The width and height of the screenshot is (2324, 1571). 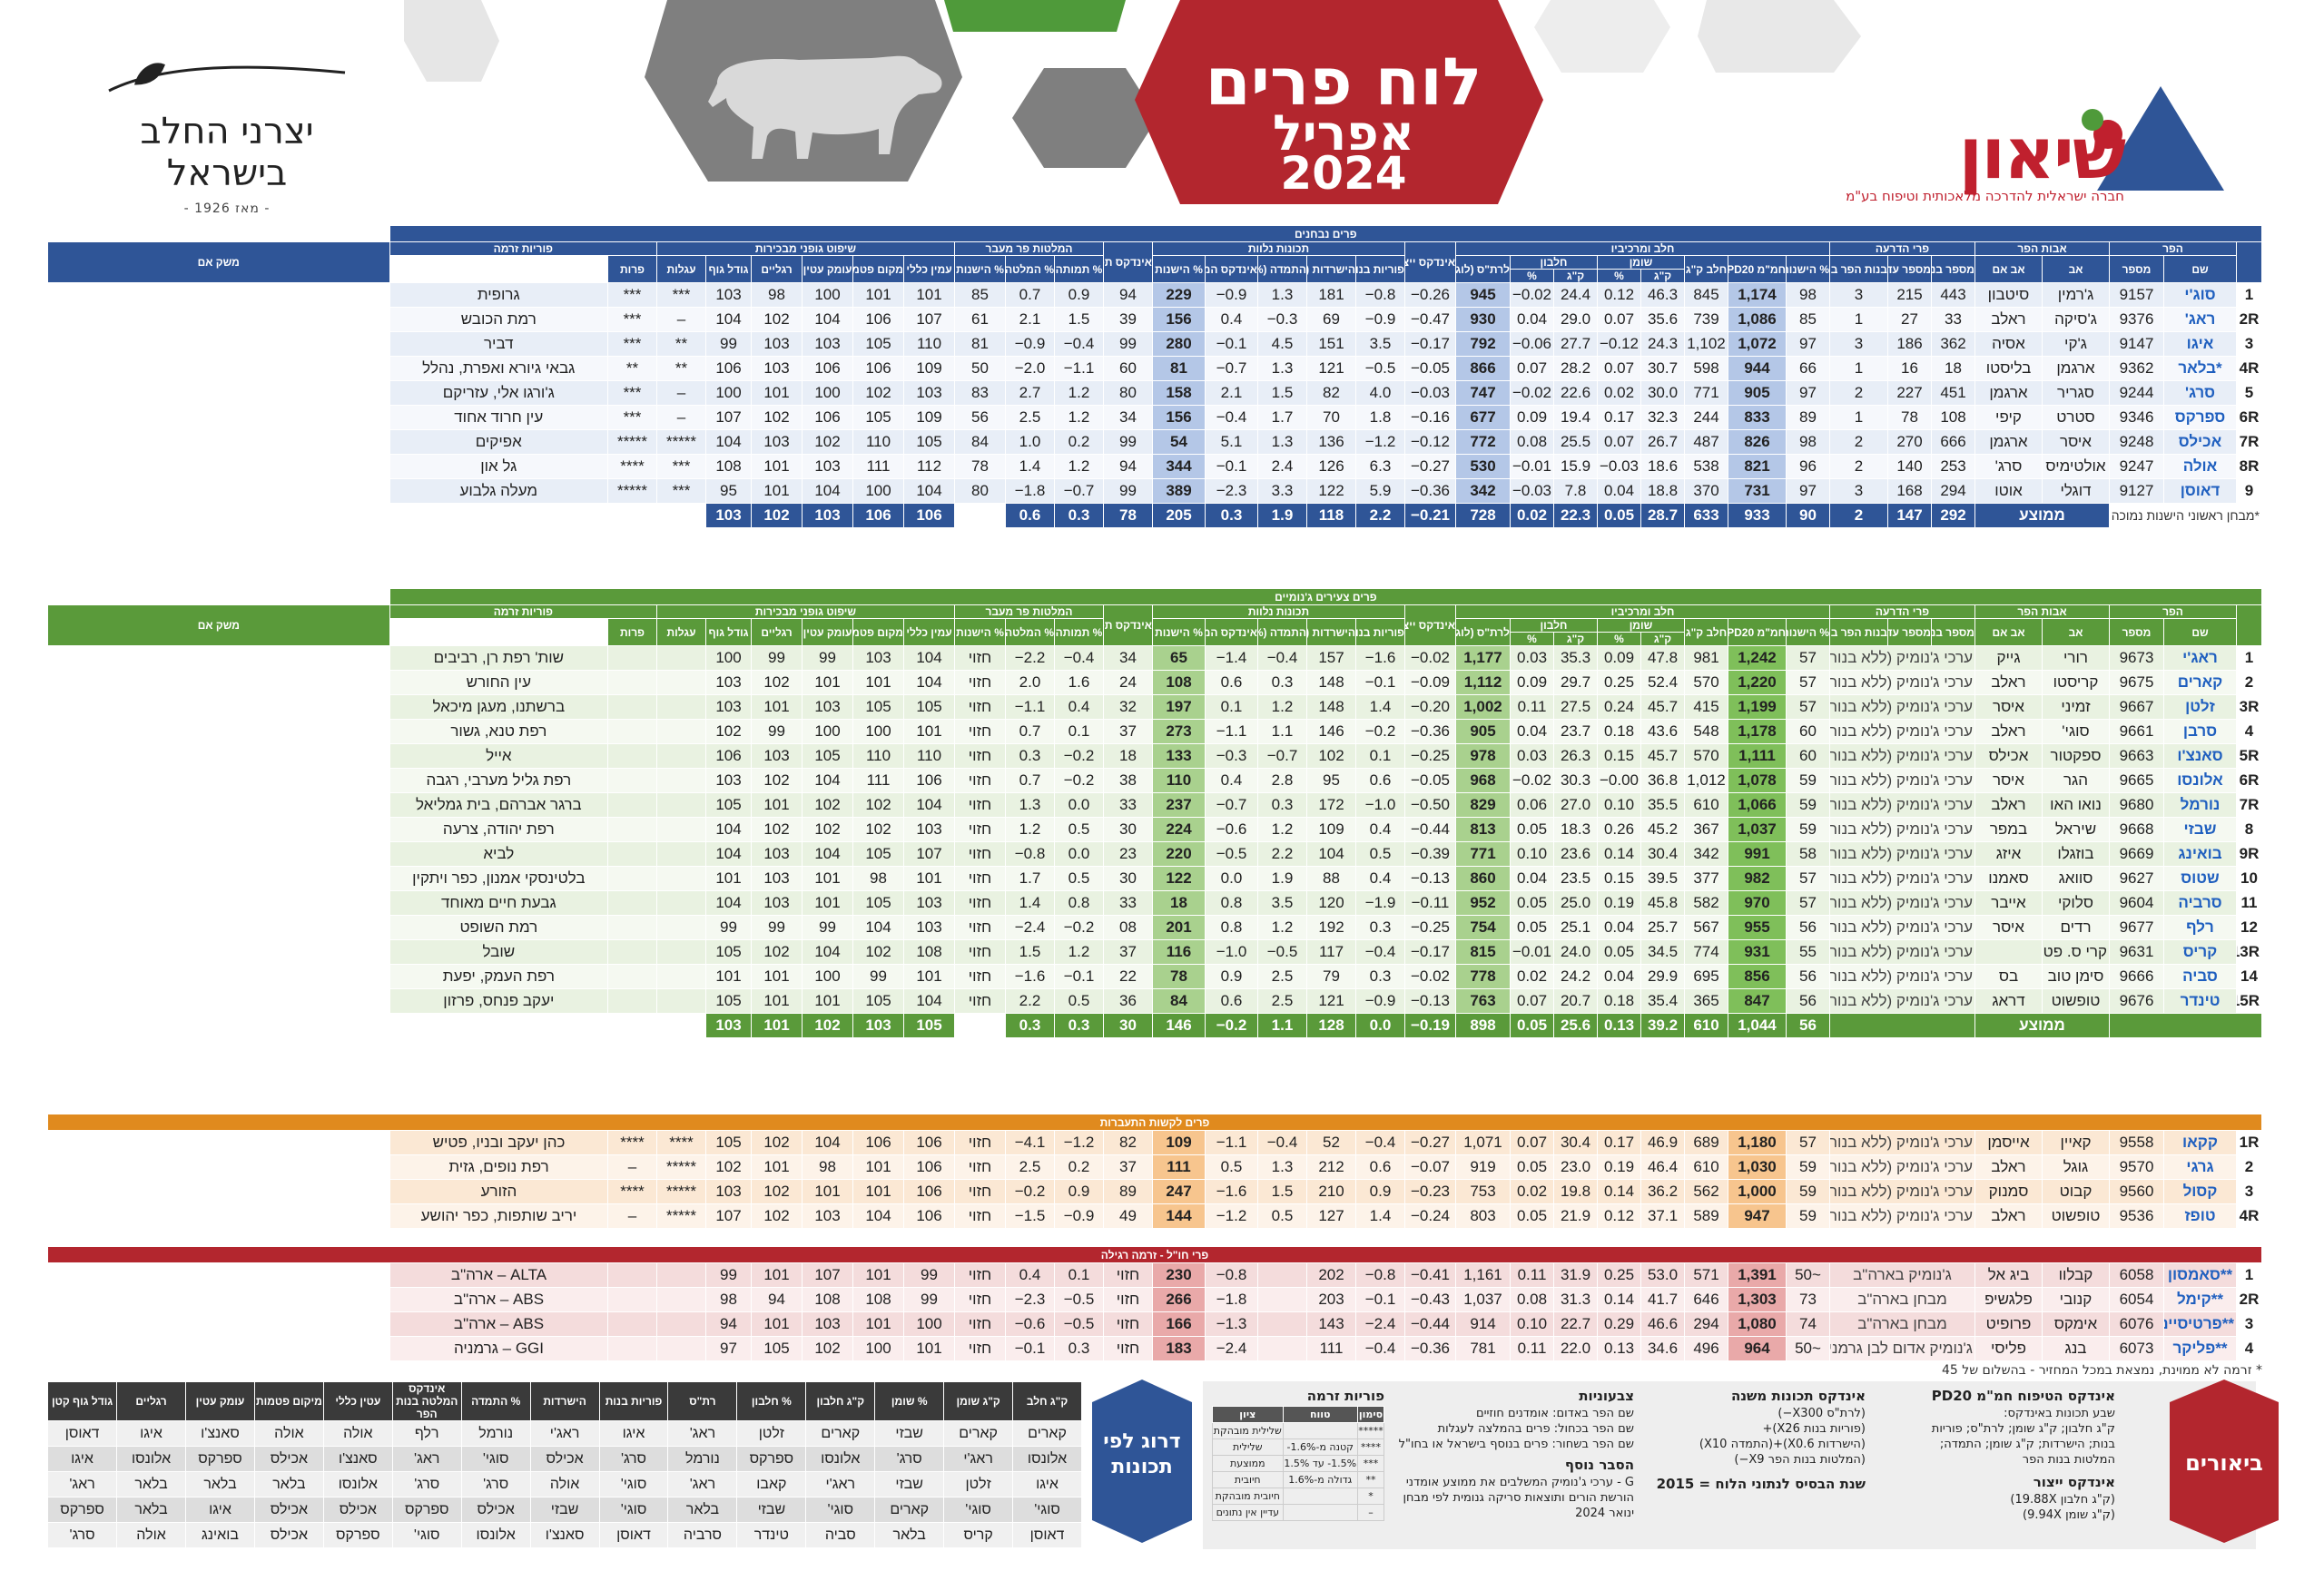 What do you see at coordinates (2200, 344) in the screenshot?
I see `cell-name: איגו` at bounding box center [2200, 344].